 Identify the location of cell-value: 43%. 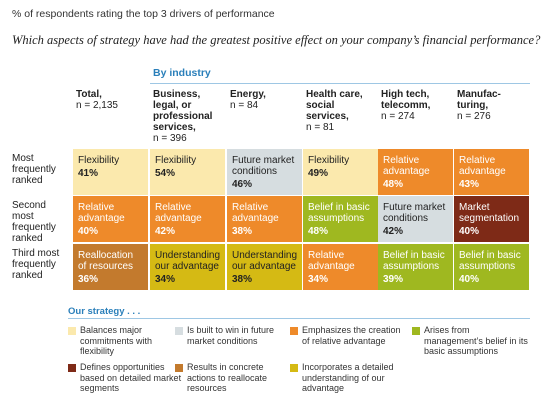
(469, 184).